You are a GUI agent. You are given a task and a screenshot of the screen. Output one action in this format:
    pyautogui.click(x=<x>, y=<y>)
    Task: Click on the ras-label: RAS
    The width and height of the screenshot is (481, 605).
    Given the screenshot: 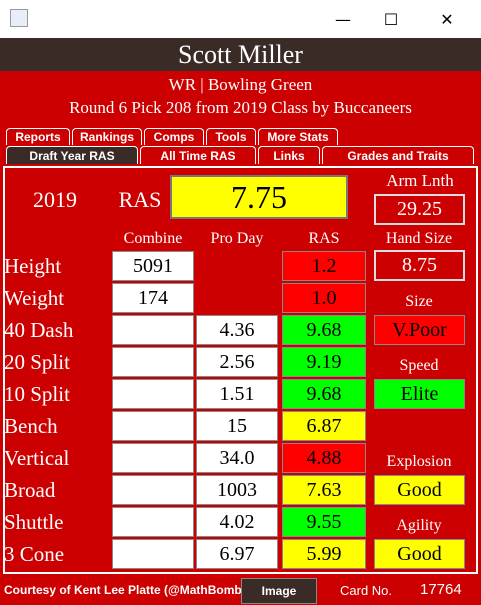 What is the action you would take?
    pyautogui.click(x=140, y=199)
    